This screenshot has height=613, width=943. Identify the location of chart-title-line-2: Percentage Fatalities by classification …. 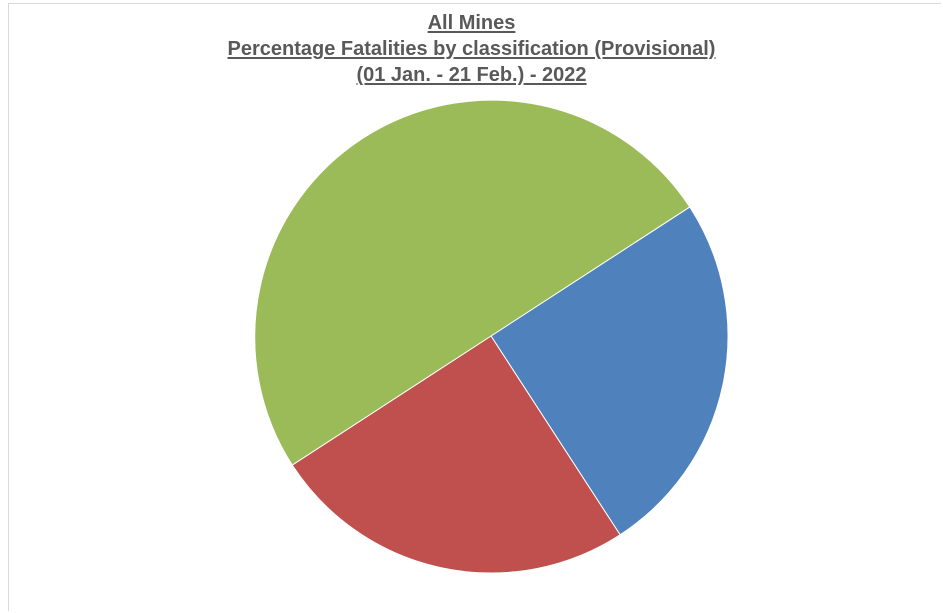
(471, 49).